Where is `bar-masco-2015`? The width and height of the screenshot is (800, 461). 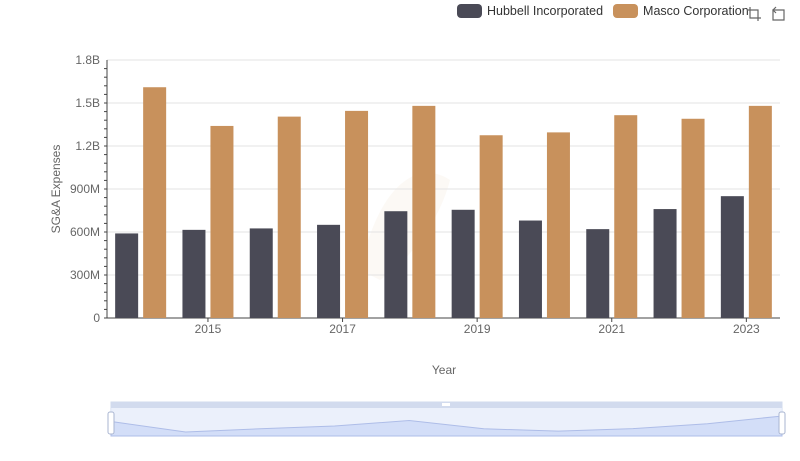
bar-masco-2015 is located at coordinates (222, 221).